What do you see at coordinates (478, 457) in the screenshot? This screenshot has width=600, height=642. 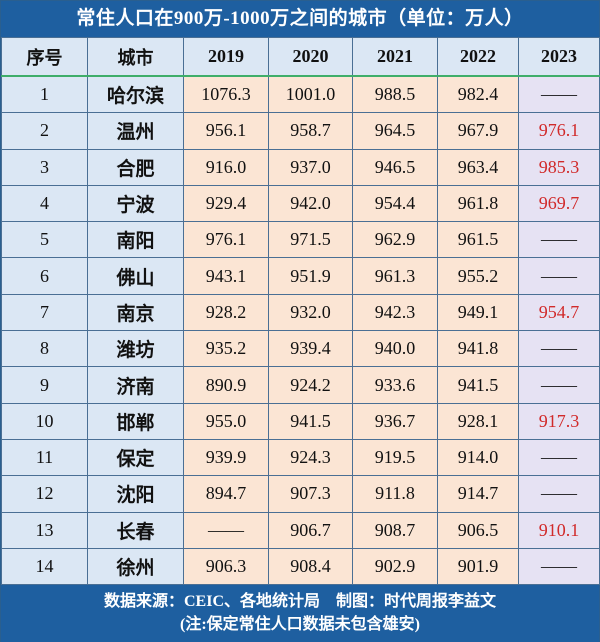 I see `cell-2022: 914.0` at bounding box center [478, 457].